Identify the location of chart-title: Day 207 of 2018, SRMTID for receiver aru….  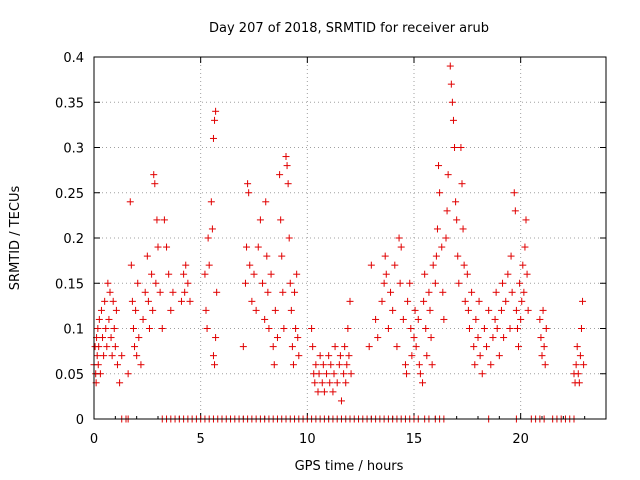
(349, 28).